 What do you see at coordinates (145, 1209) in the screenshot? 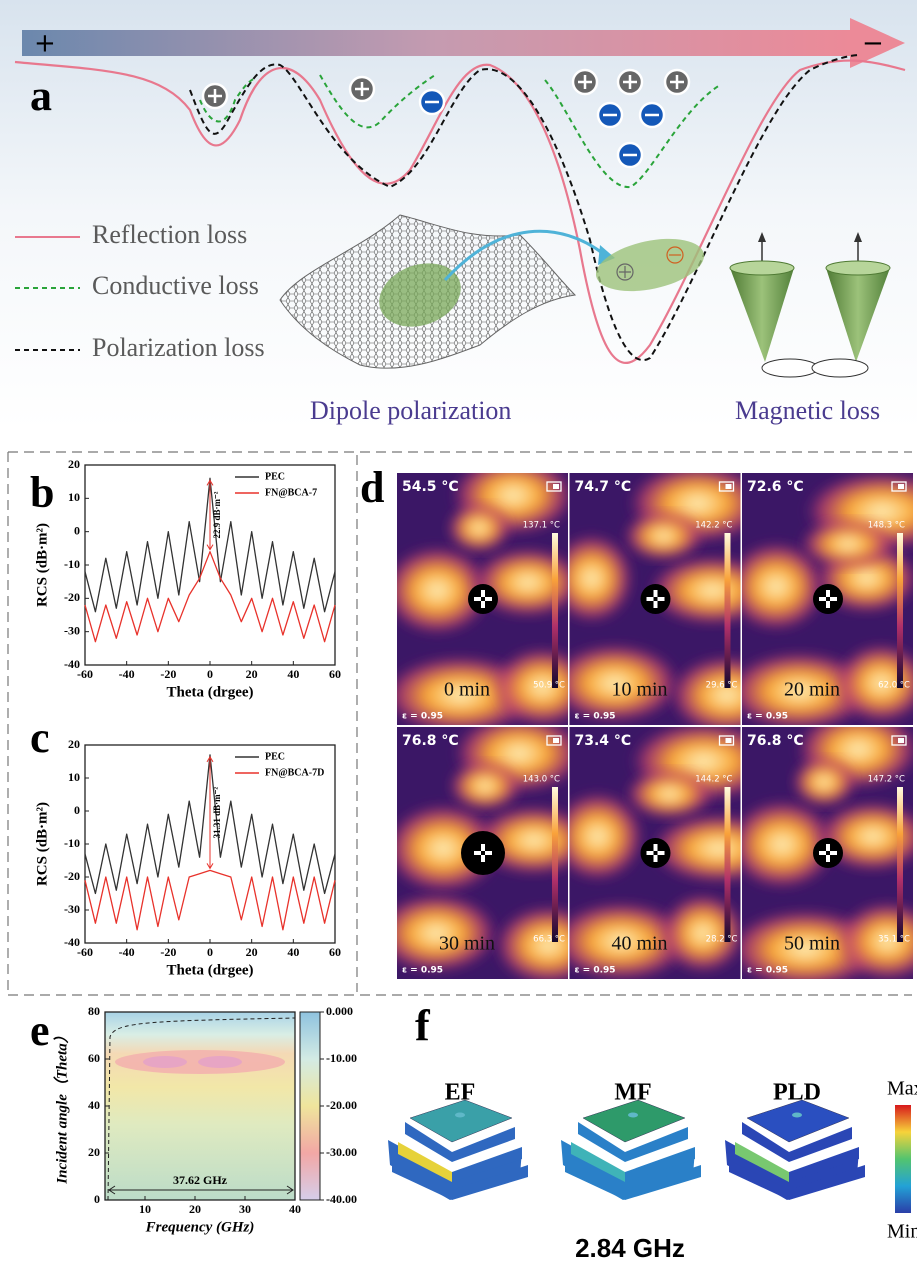
I see `x-tick-label: 10` at bounding box center [145, 1209].